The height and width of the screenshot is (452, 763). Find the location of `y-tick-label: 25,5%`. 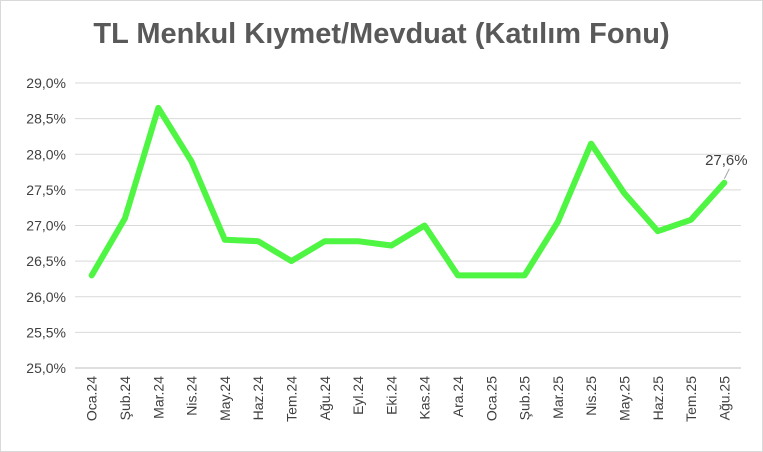

y-tick-label: 25,5% is located at coordinates (46, 332).